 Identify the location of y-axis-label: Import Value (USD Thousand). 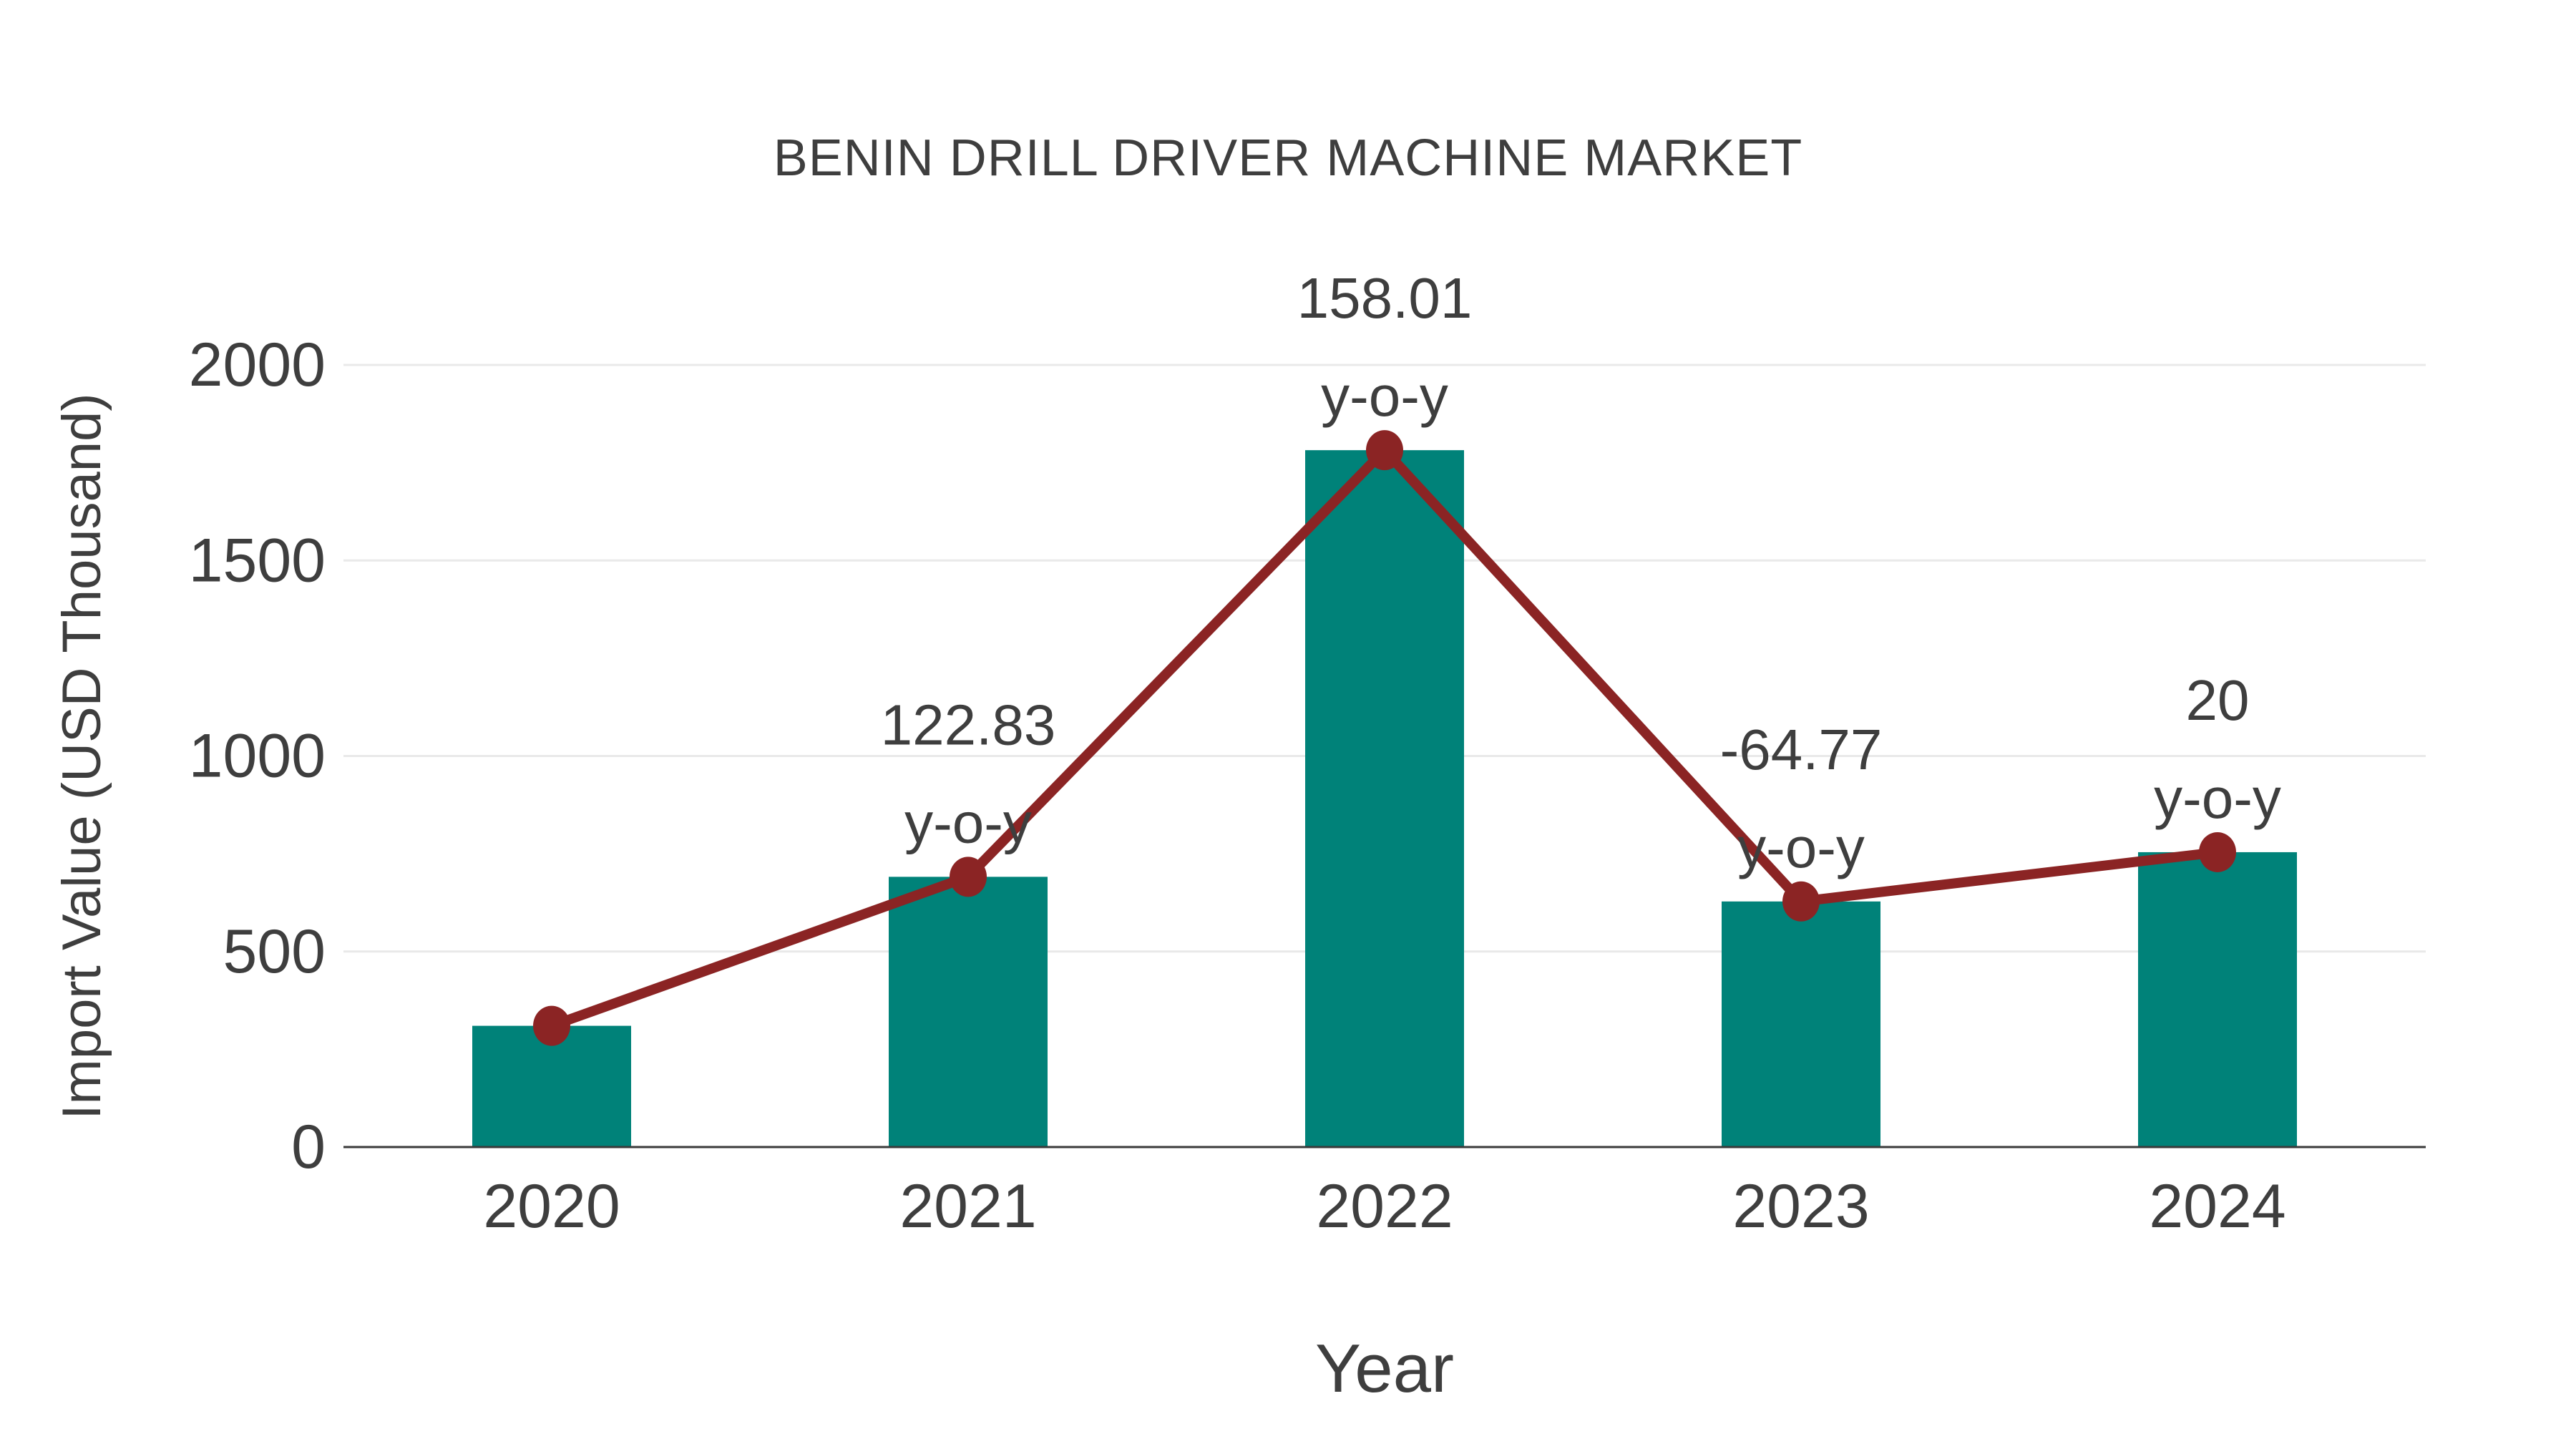
(82, 756).